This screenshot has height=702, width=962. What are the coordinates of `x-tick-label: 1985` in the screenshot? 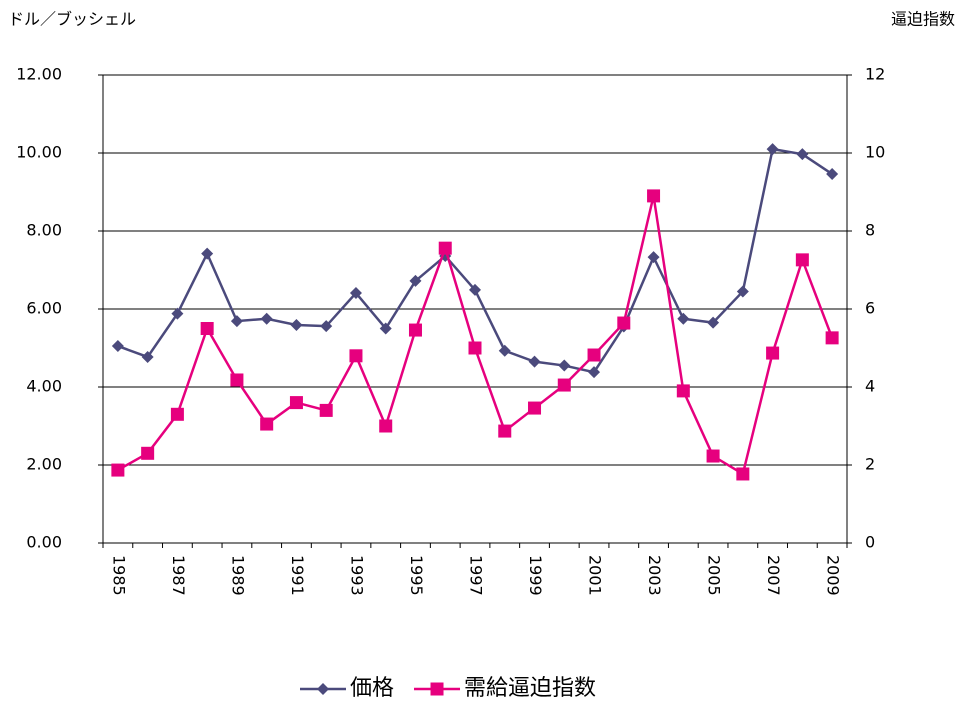 It's located at (118, 575).